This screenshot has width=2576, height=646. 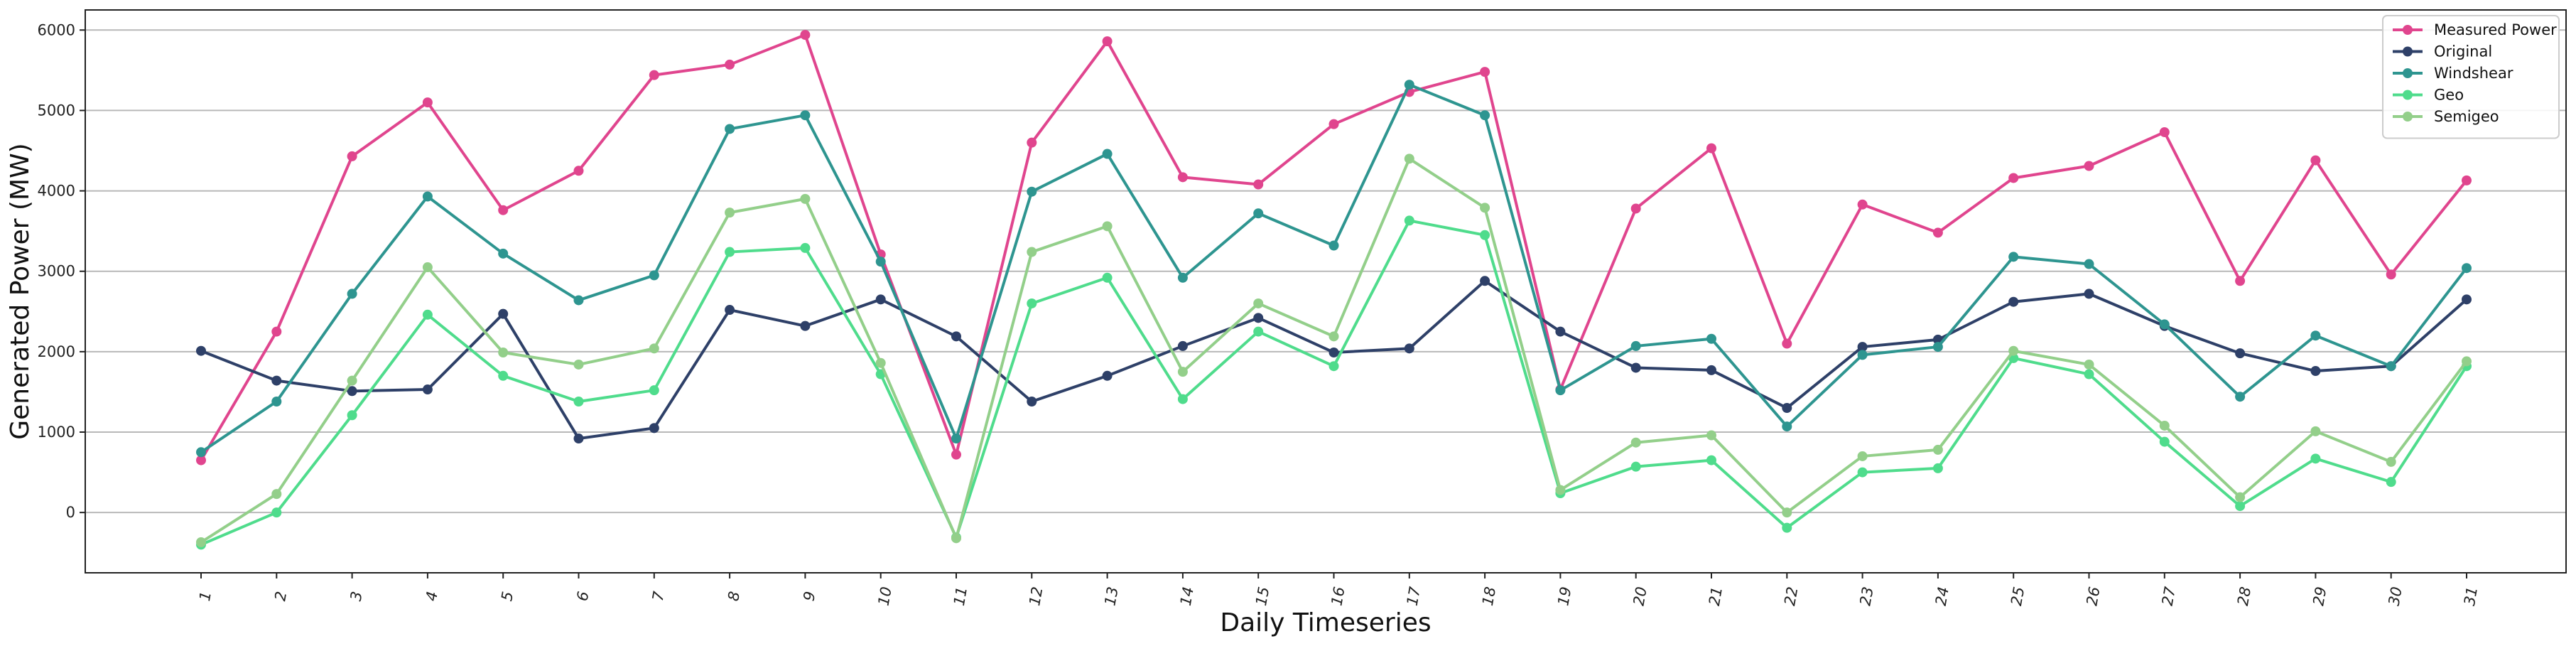 I want to click on x-tick-label: 15, so click(x=1262, y=597).